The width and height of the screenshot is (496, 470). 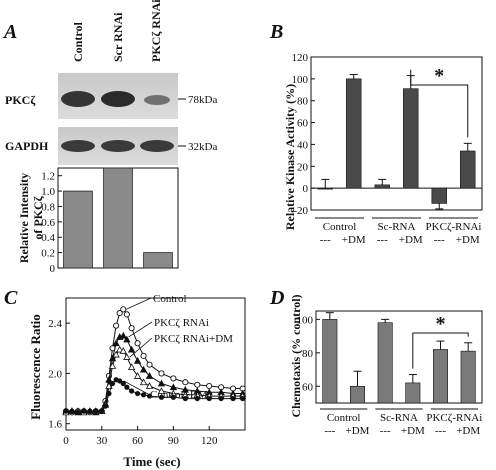 What do you see at coordinates (179, 395) in the screenshot?
I see `series-label: Control+DM` at bounding box center [179, 395].